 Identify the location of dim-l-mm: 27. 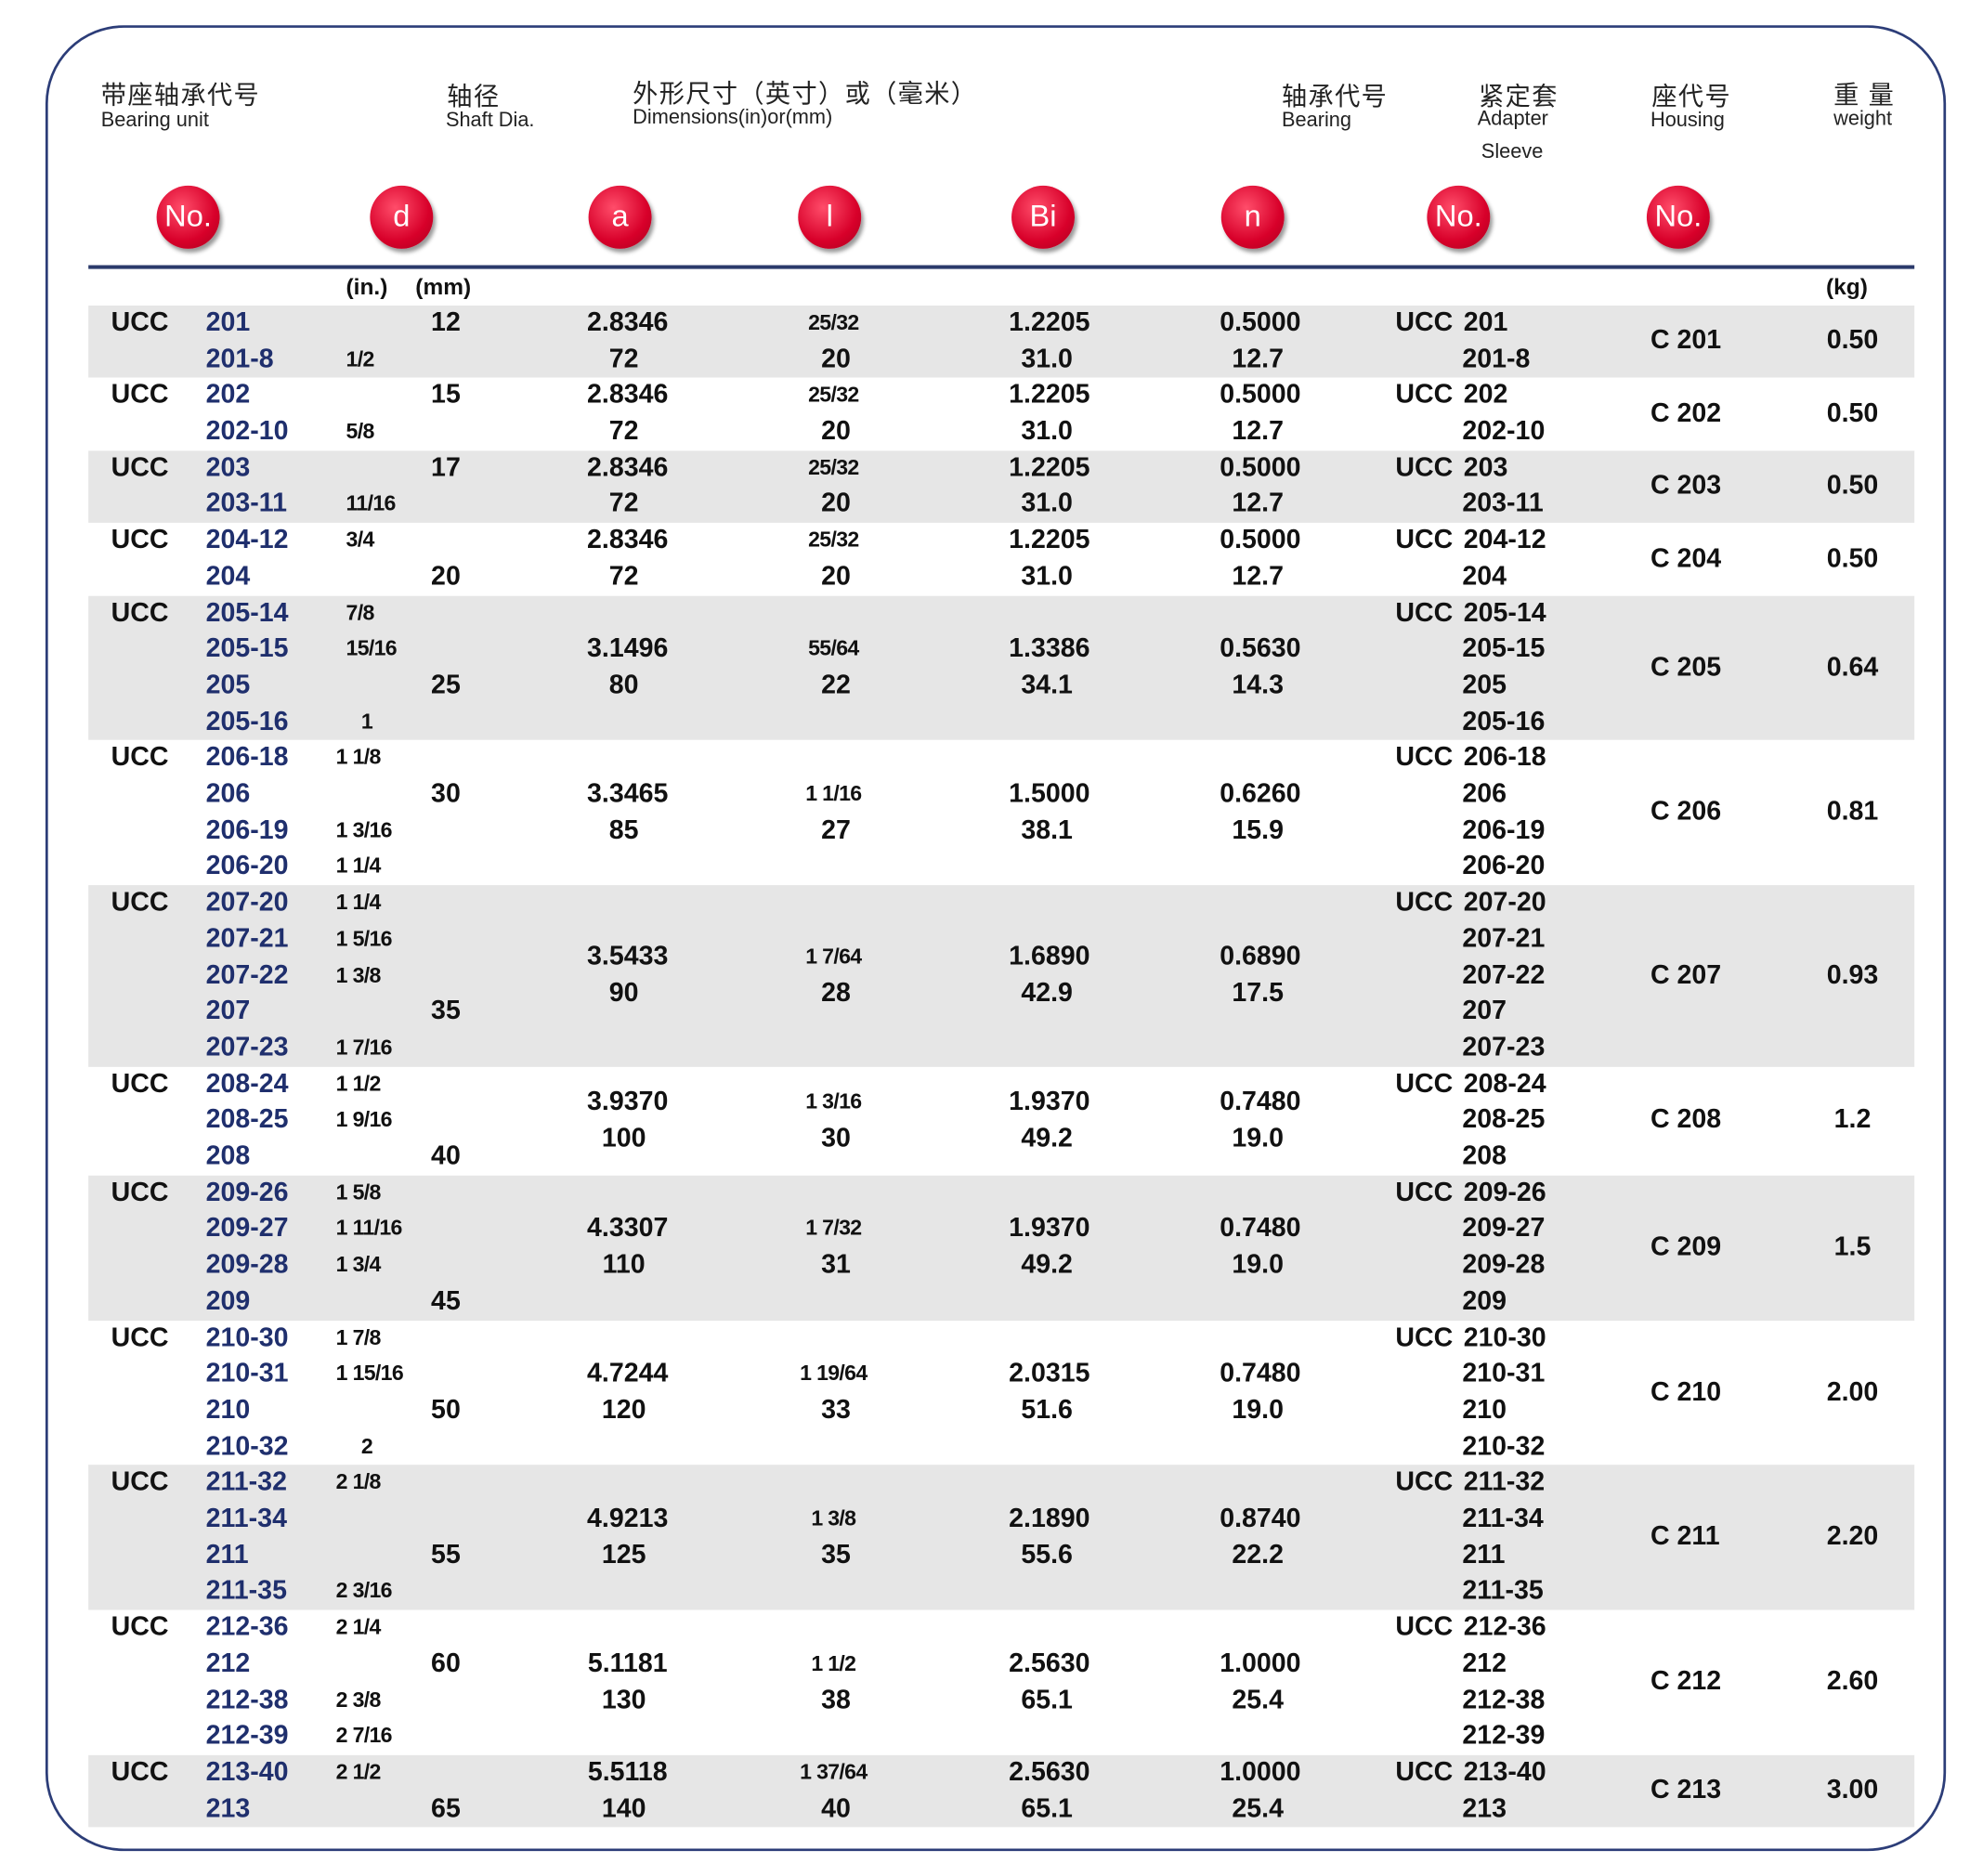
(836, 830).